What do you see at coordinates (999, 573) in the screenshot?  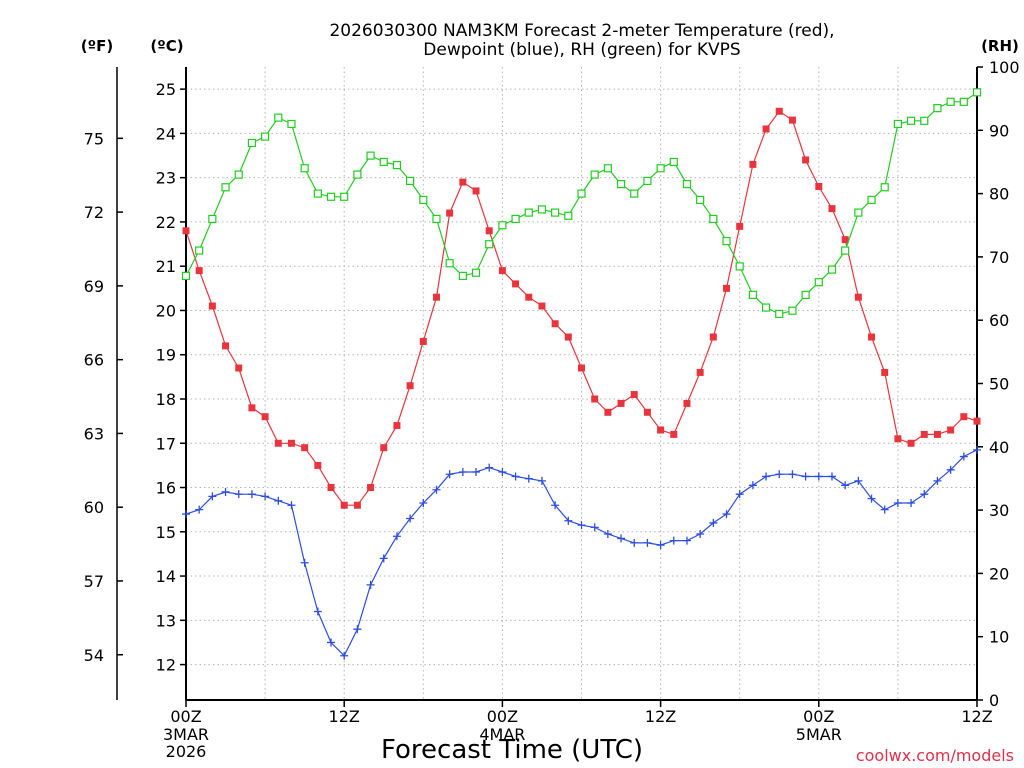 I see `rh-tick-label: 20` at bounding box center [999, 573].